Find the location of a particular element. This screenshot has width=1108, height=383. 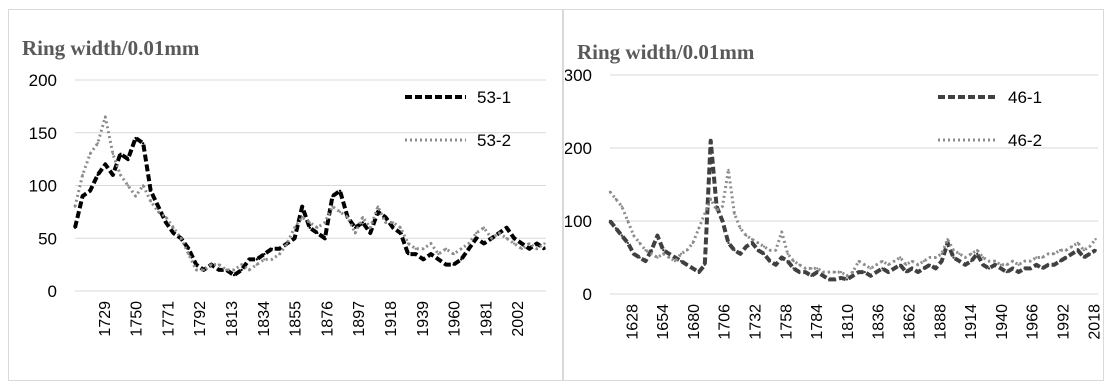

y-tick-label: 0 is located at coordinates (52, 291).